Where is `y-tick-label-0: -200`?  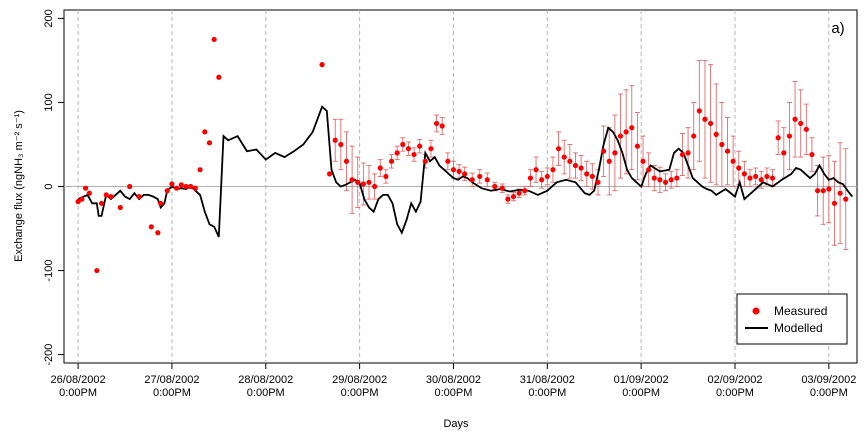
y-tick-label-0: -200 is located at coordinates (49, 355).